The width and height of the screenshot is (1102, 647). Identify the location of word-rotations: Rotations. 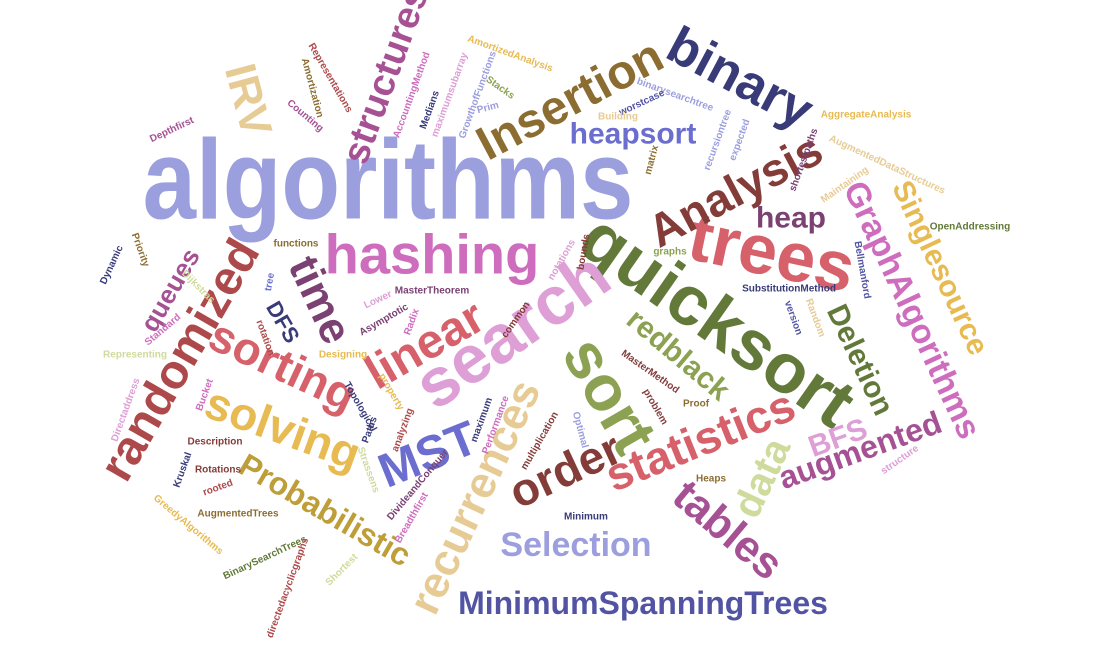
(218, 470).